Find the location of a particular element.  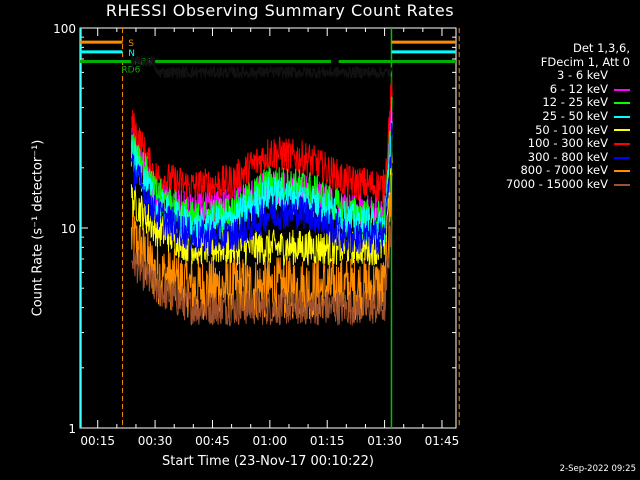

x-tick-label: 01:15 is located at coordinates (327, 441).